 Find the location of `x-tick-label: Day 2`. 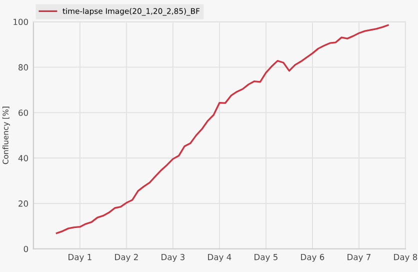

x-tick-label: Day 2 is located at coordinates (126, 258).